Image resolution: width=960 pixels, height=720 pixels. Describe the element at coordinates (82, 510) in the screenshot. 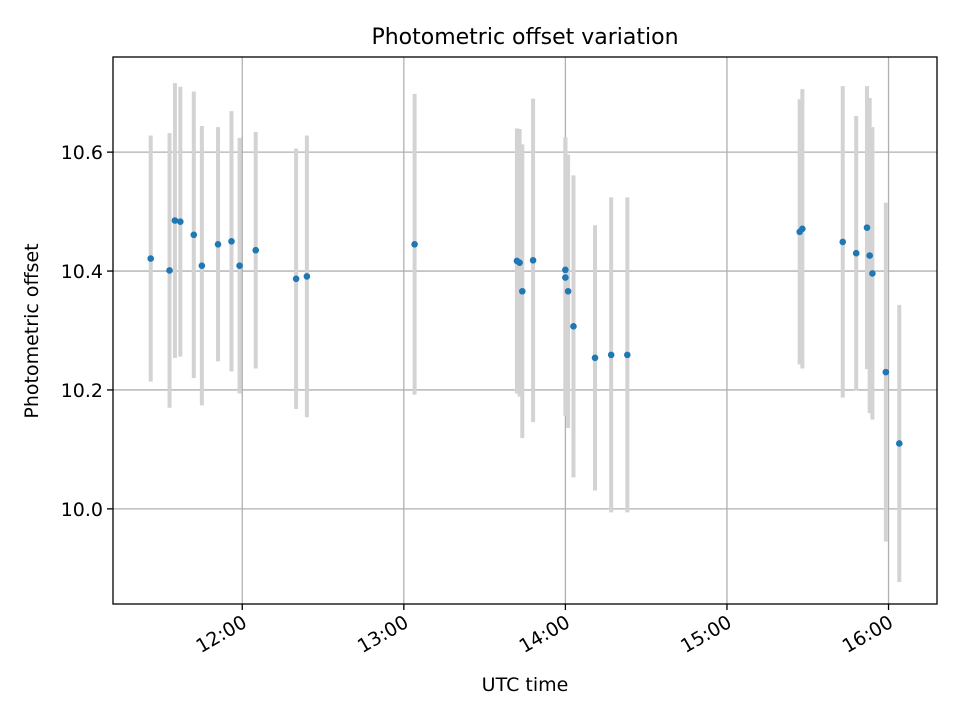

I see `y-tick-label: 10.0` at that location.